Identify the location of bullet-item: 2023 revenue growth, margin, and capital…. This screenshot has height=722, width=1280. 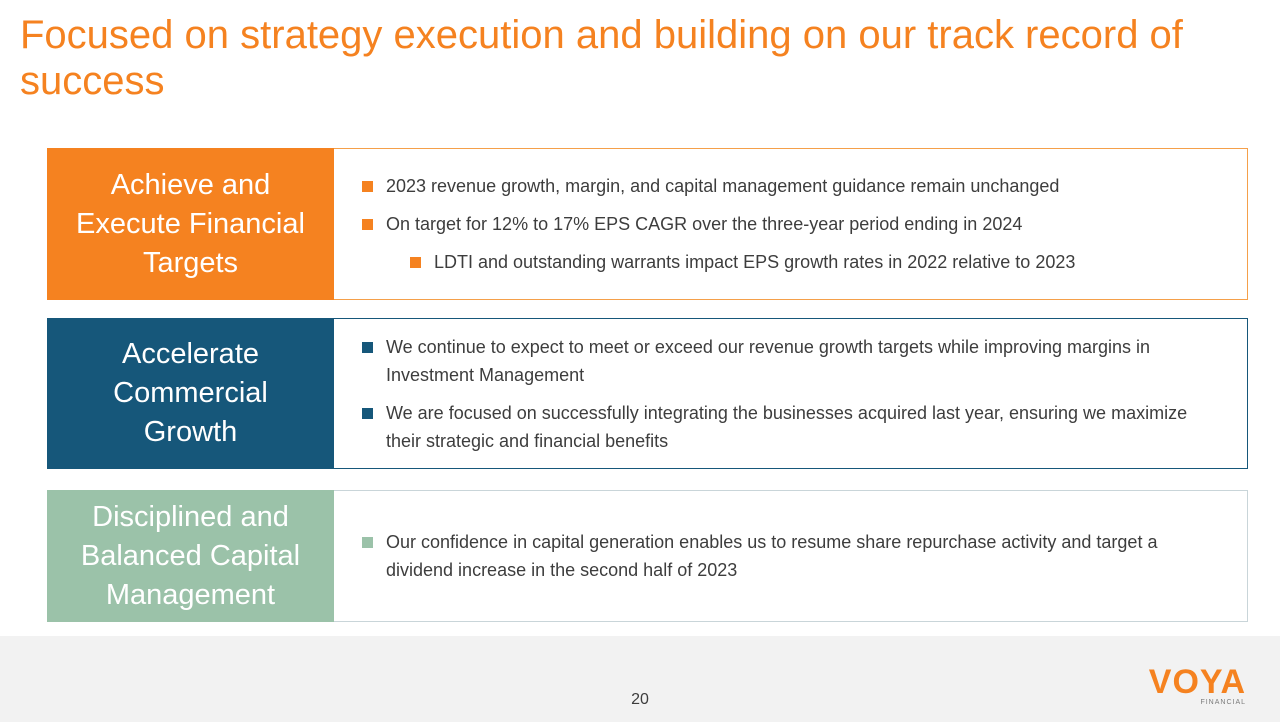
(794, 186).